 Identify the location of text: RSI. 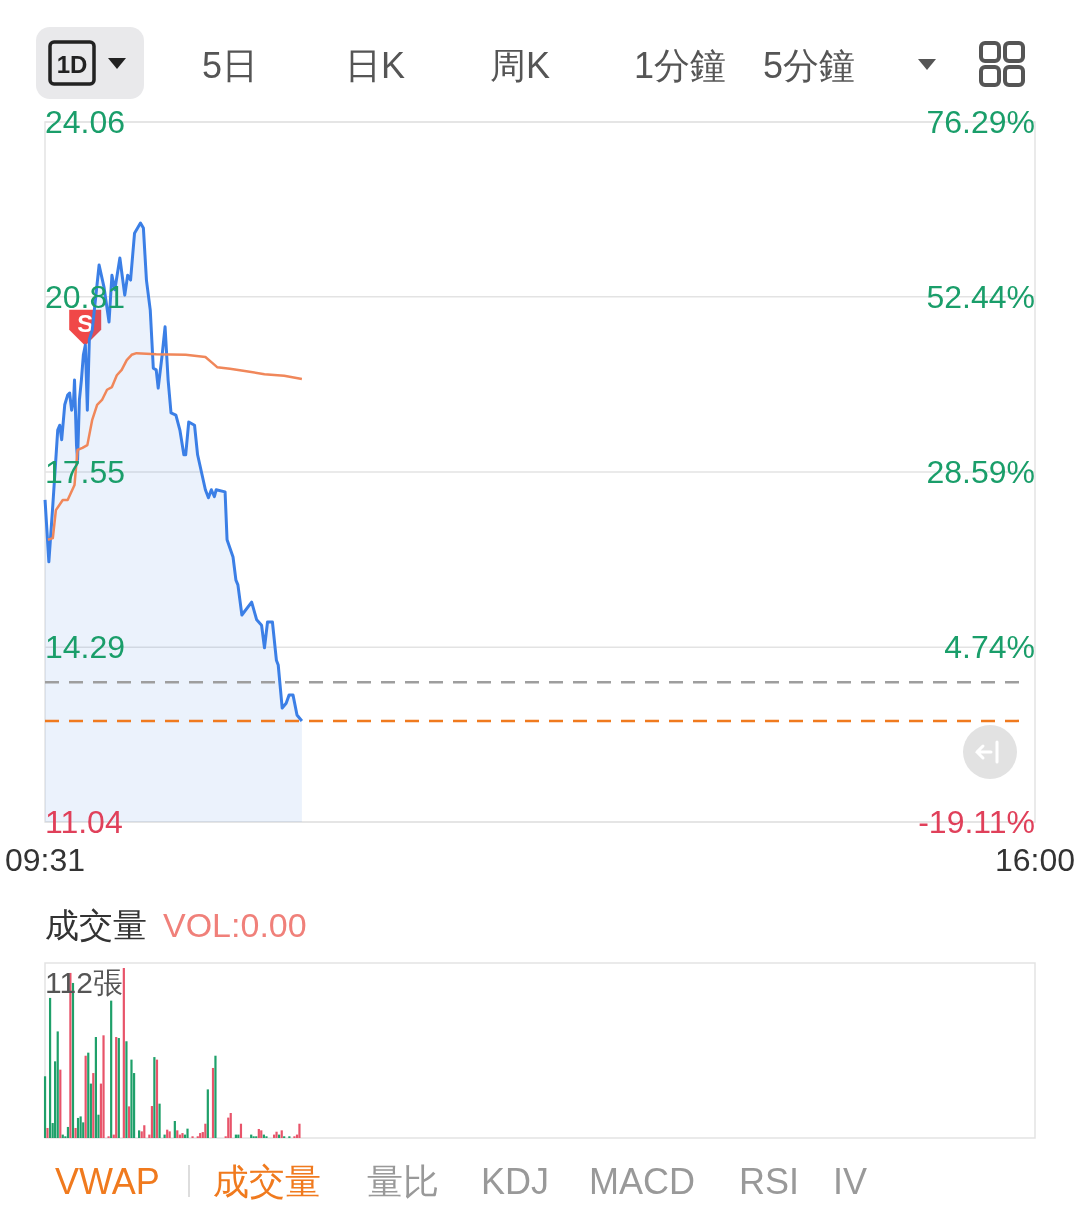
(769, 1181).